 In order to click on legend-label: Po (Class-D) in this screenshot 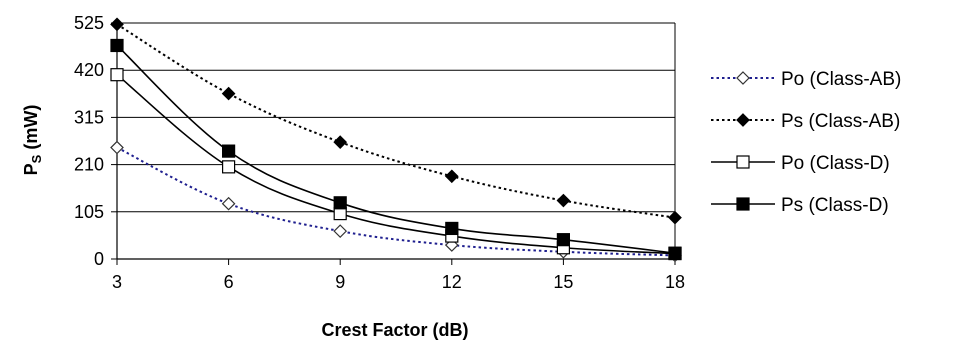, I will do `click(835, 163)`.